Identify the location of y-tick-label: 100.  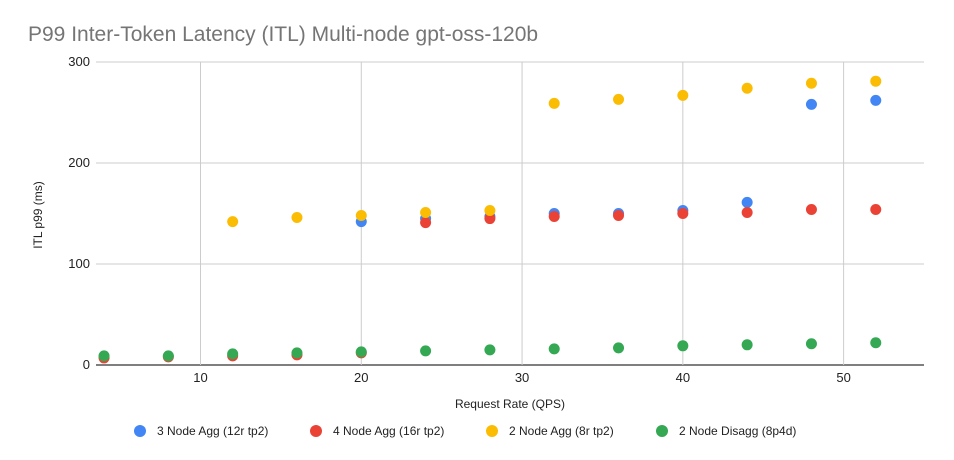
(79, 263).